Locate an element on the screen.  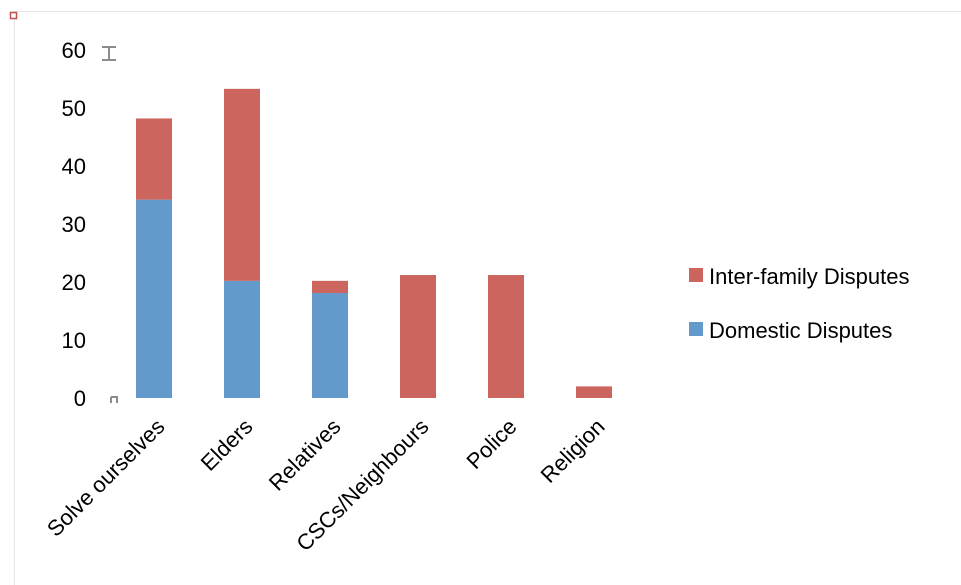
y-tick-label: 20 is located at coordinates (74, 282).